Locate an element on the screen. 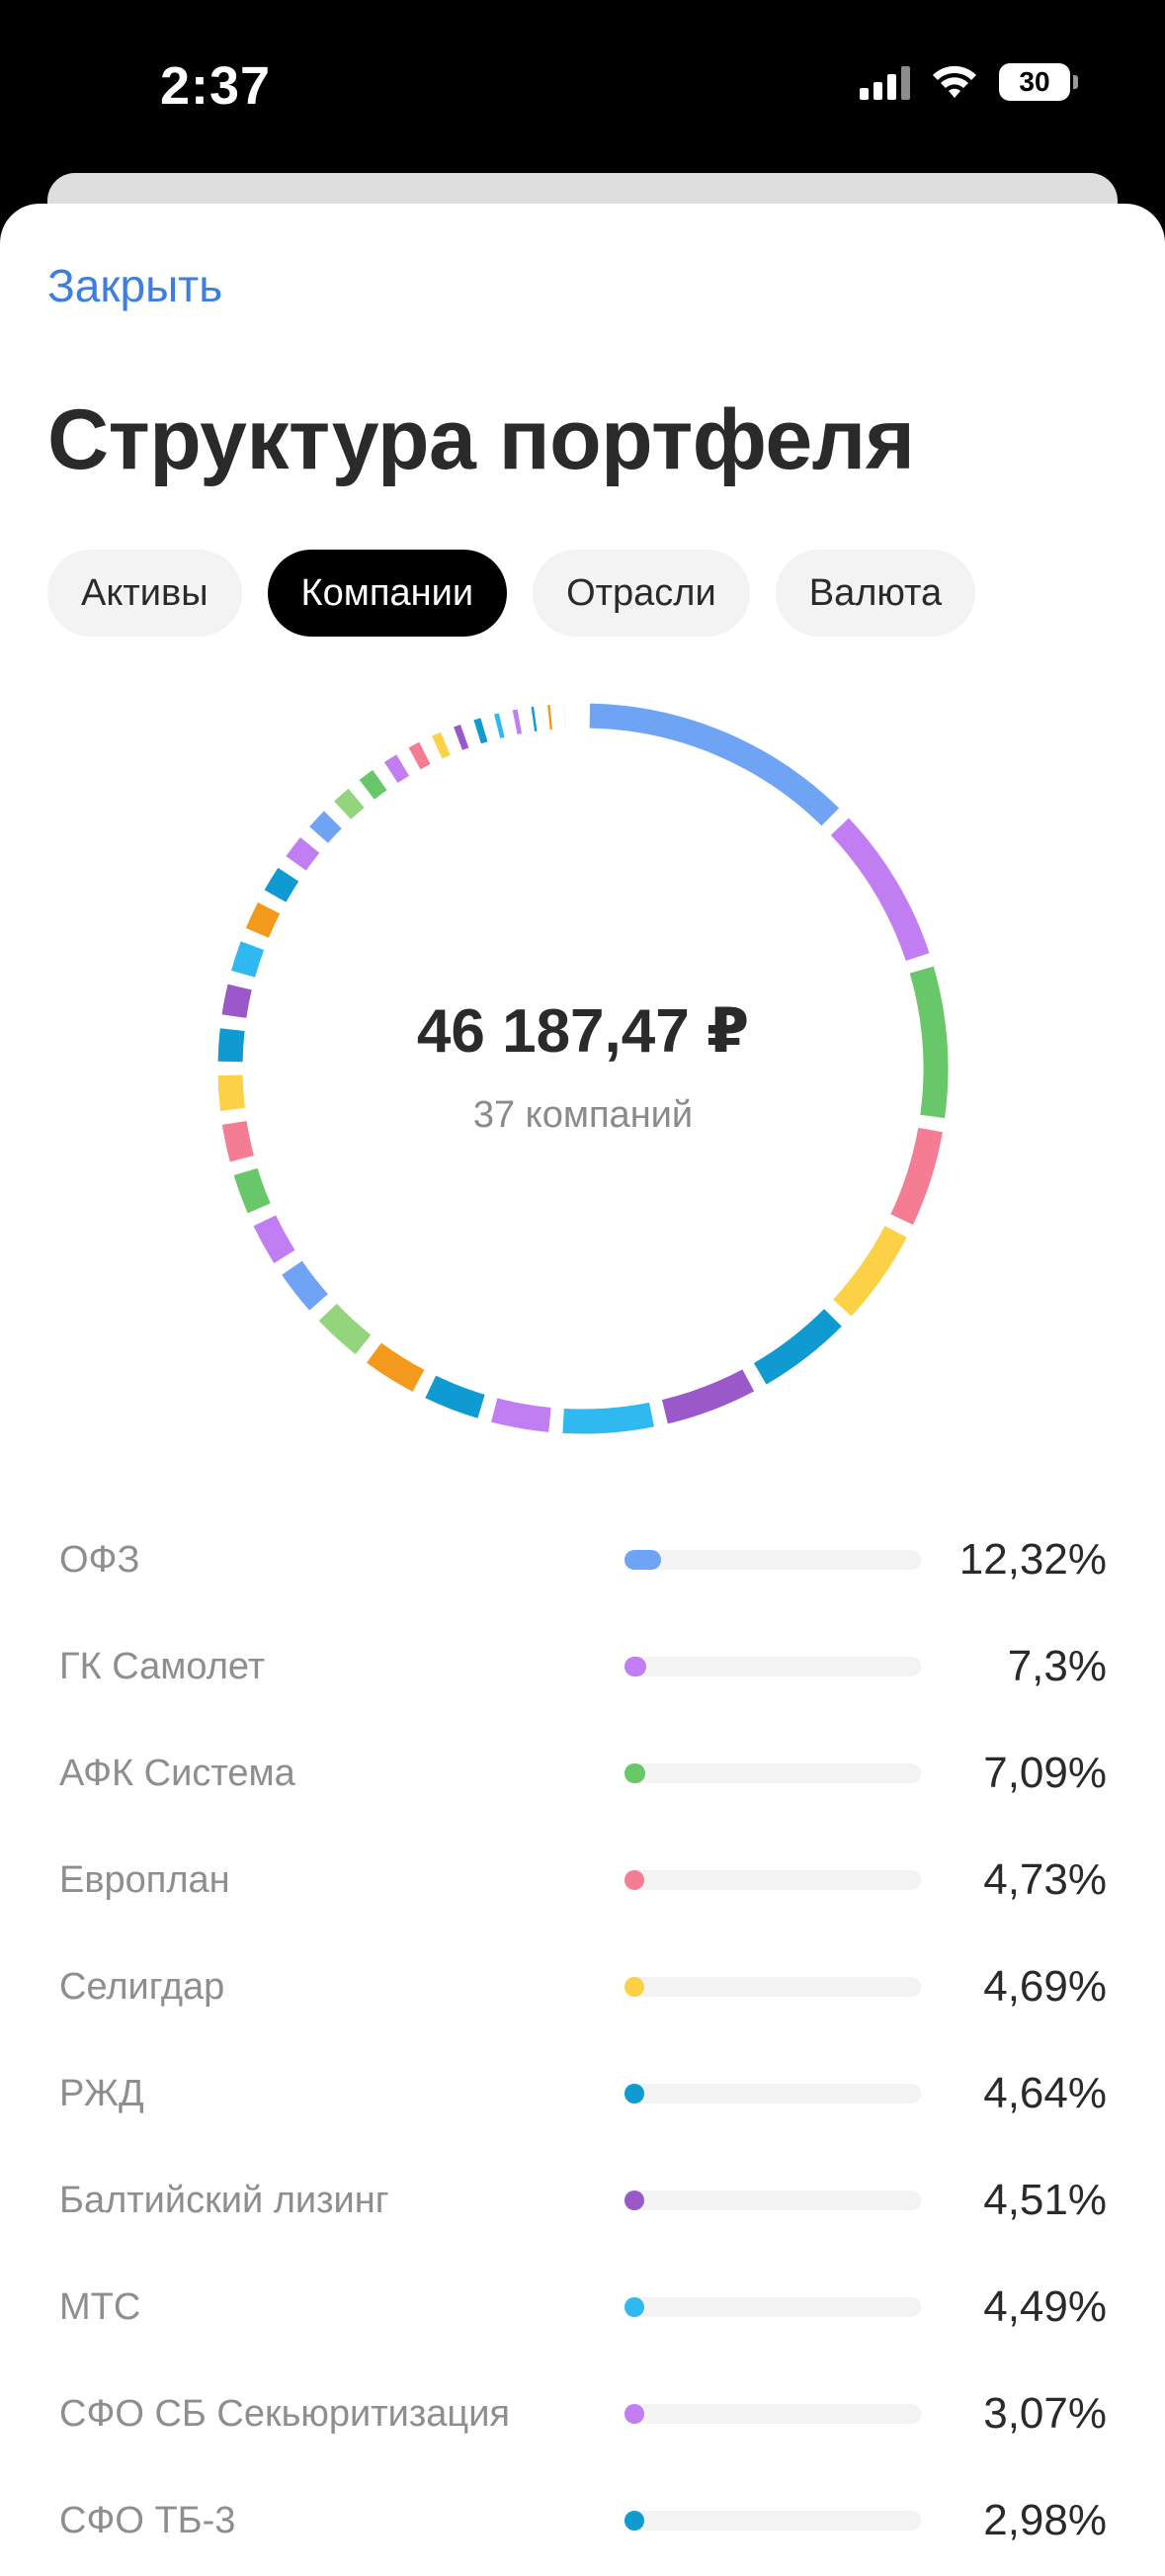 Image resolution: width=1165 pixels, height=2576 pixels. battery-icon: 30 is located at coordinates (1034, 82).